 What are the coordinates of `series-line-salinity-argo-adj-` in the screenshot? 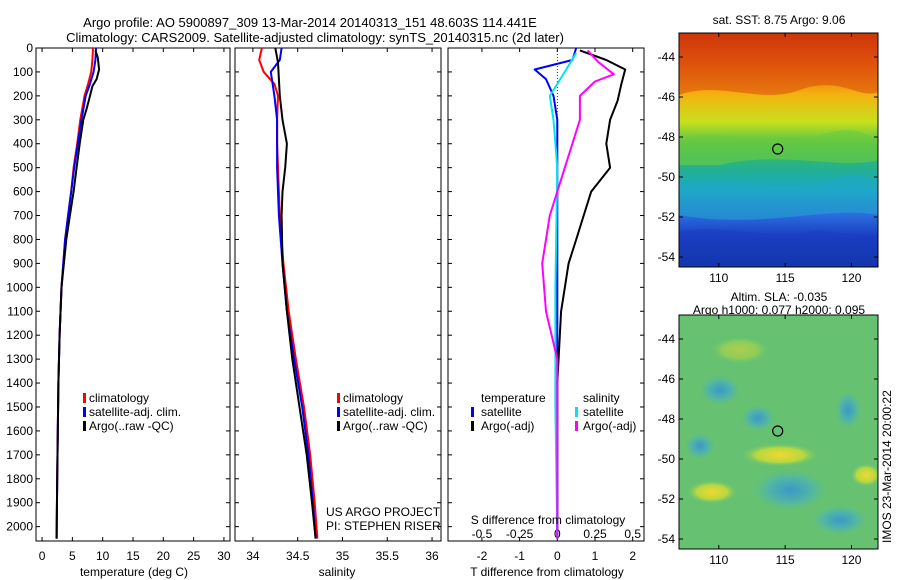 It's located at (578, 294).